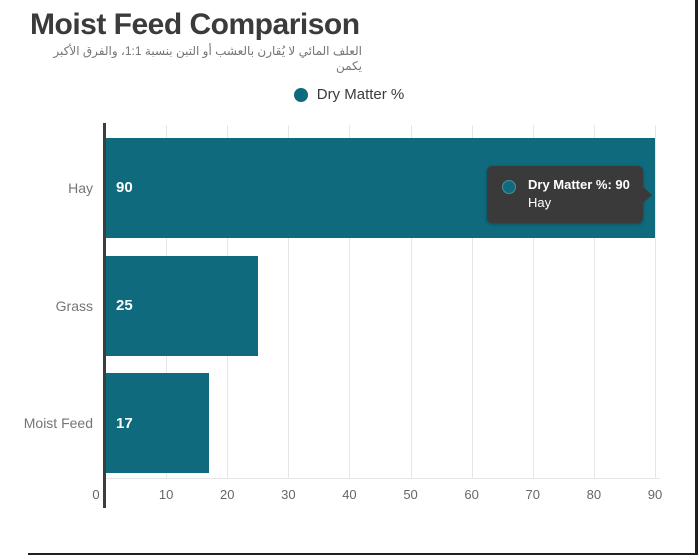 The image size is (698, 555). Describe the element at coordinates (124, 423) in the screenshot. I see `bar-value-label: 17` at that location.